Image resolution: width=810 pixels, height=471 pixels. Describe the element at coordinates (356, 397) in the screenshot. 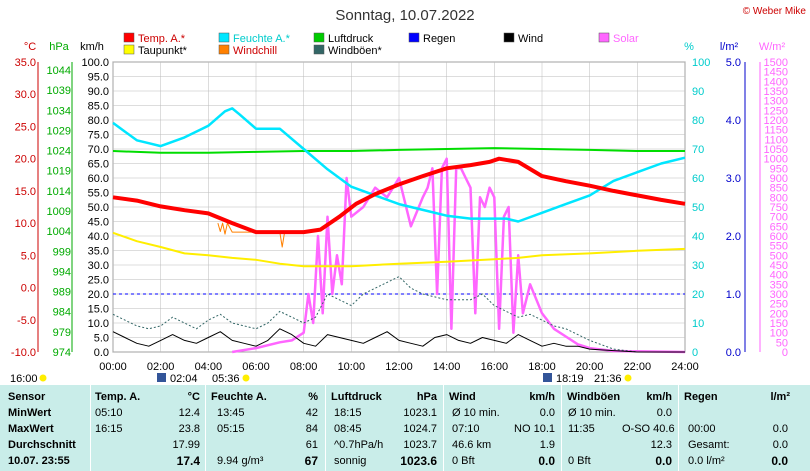

I see `header-pressure: Luftdruck` at that location.